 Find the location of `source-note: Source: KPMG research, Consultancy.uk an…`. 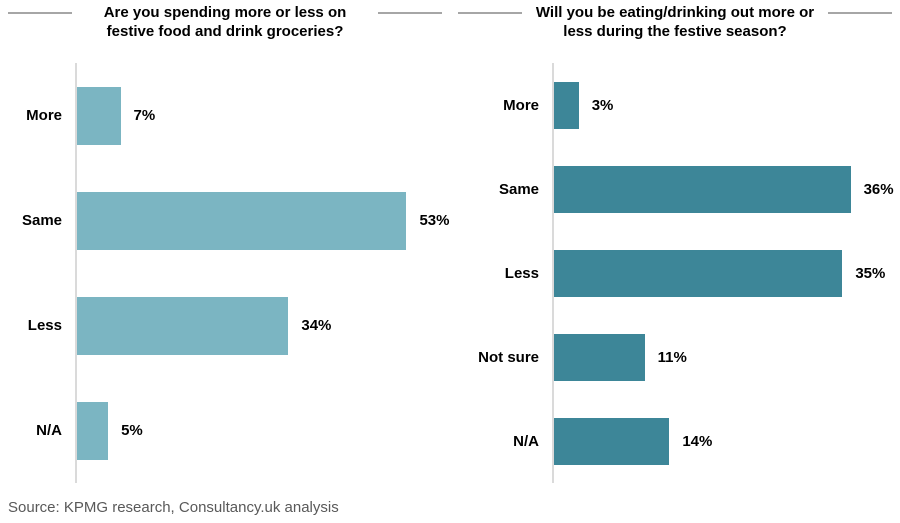

source-note: Source: KPMG research, Consultancy.uk an… is located at coordinates (173, 507).